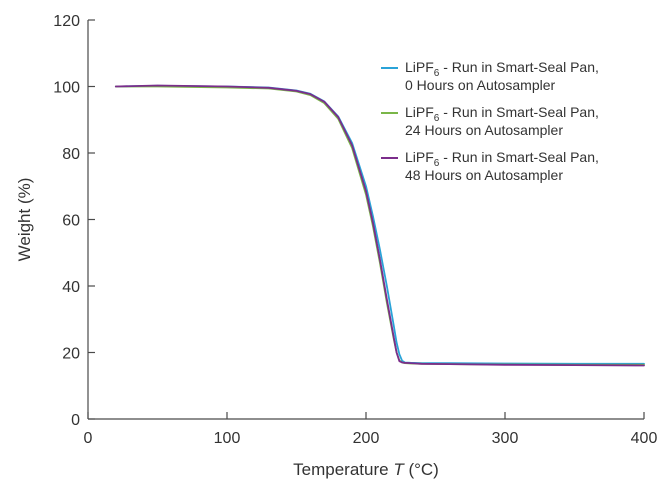  Describe the element at coordinates (66, 21) in the screenshot. I see `y-tick-label-6: 120` at that location.